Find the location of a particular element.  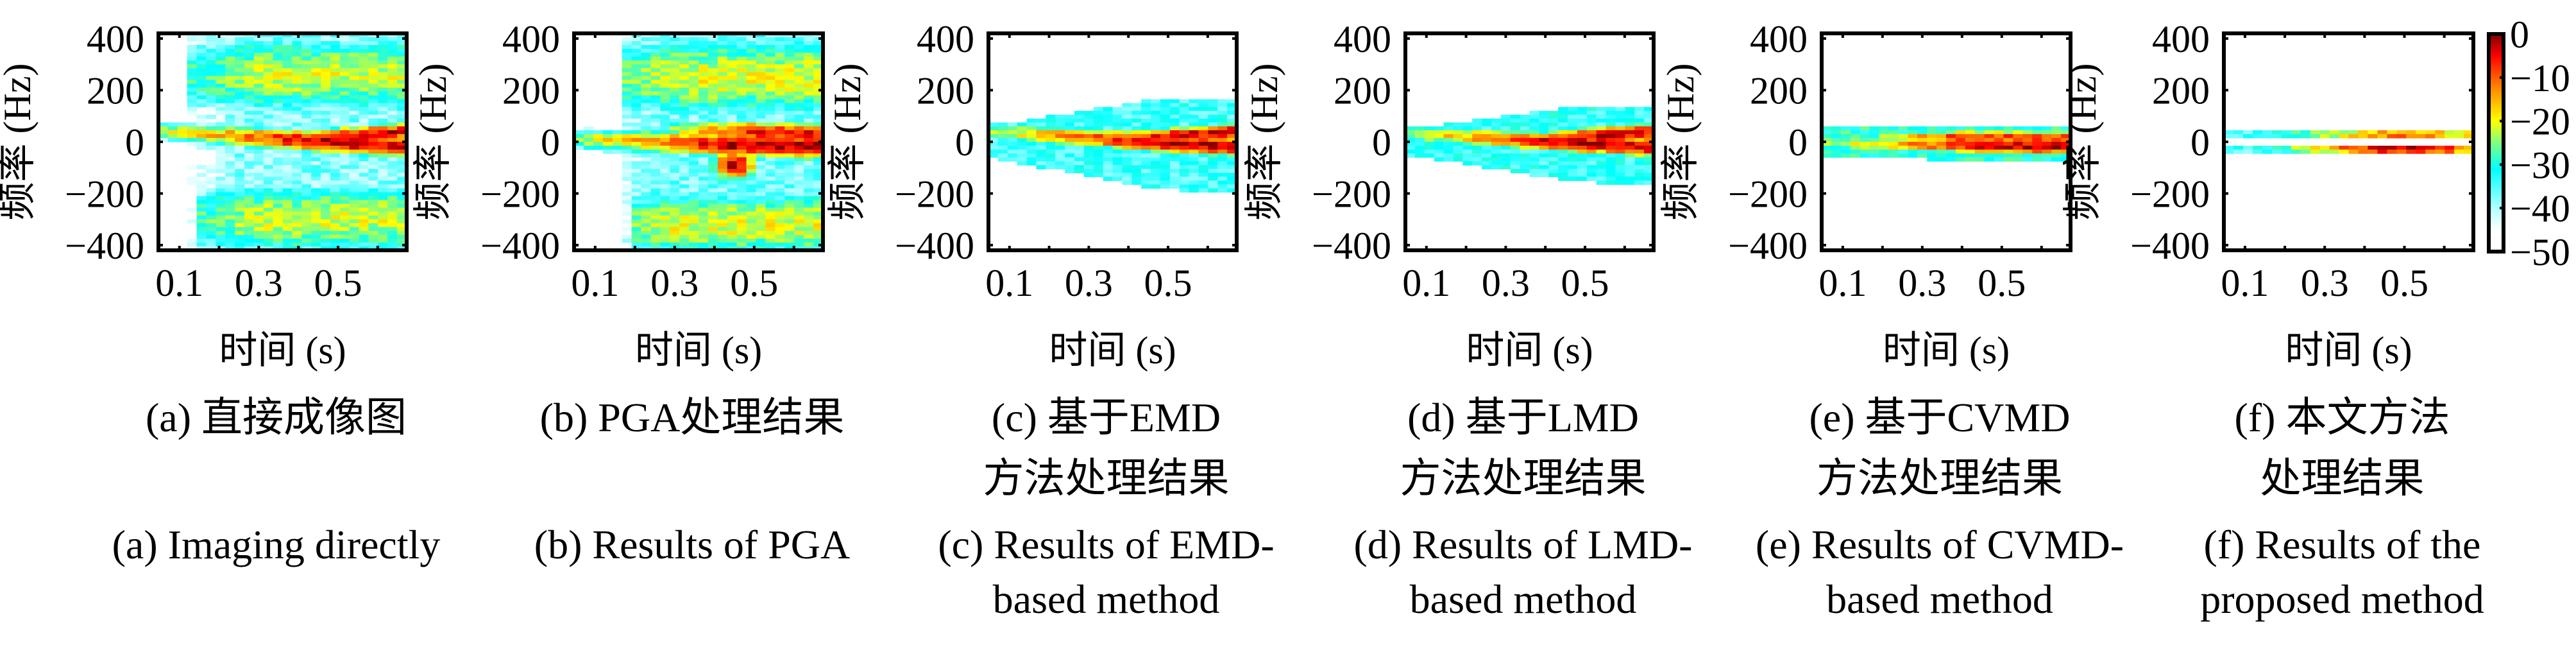

x-tick-label: 0.3 is located at coordinates (259, 283).